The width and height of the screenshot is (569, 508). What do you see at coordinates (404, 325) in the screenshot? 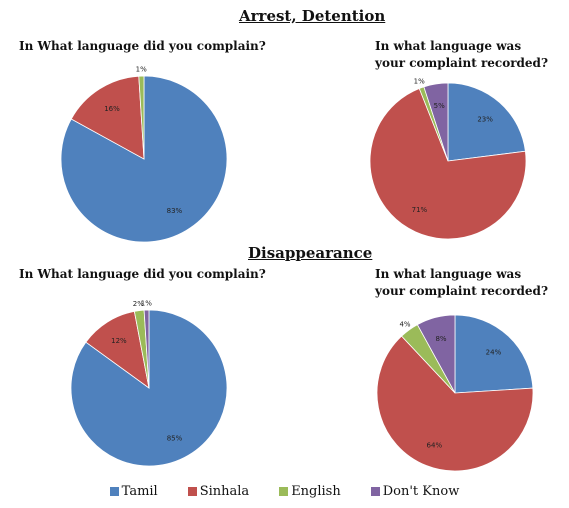
I see `data-label-english: 4%` at bounding box center [404, 325].